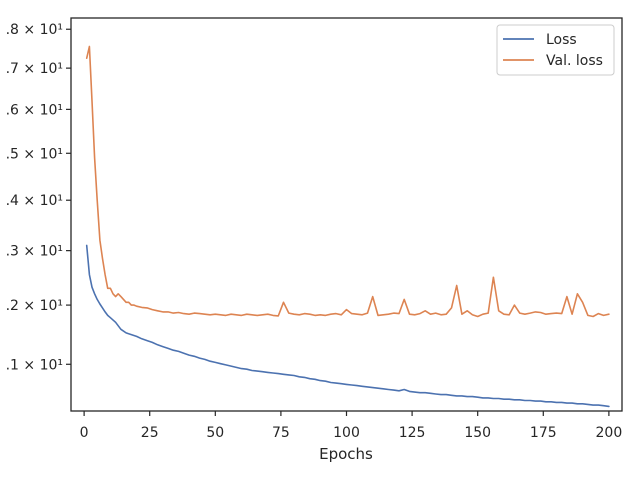  I want to click on y-tick-label: .6 × 10¹, so click(34, 110).